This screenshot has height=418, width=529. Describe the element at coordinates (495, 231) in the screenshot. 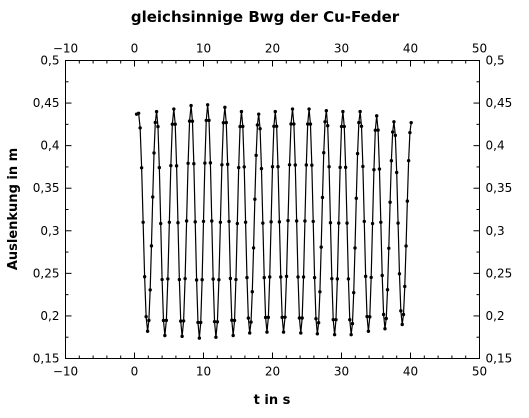

I see `y-tick-label-right: 0,3` at that location.